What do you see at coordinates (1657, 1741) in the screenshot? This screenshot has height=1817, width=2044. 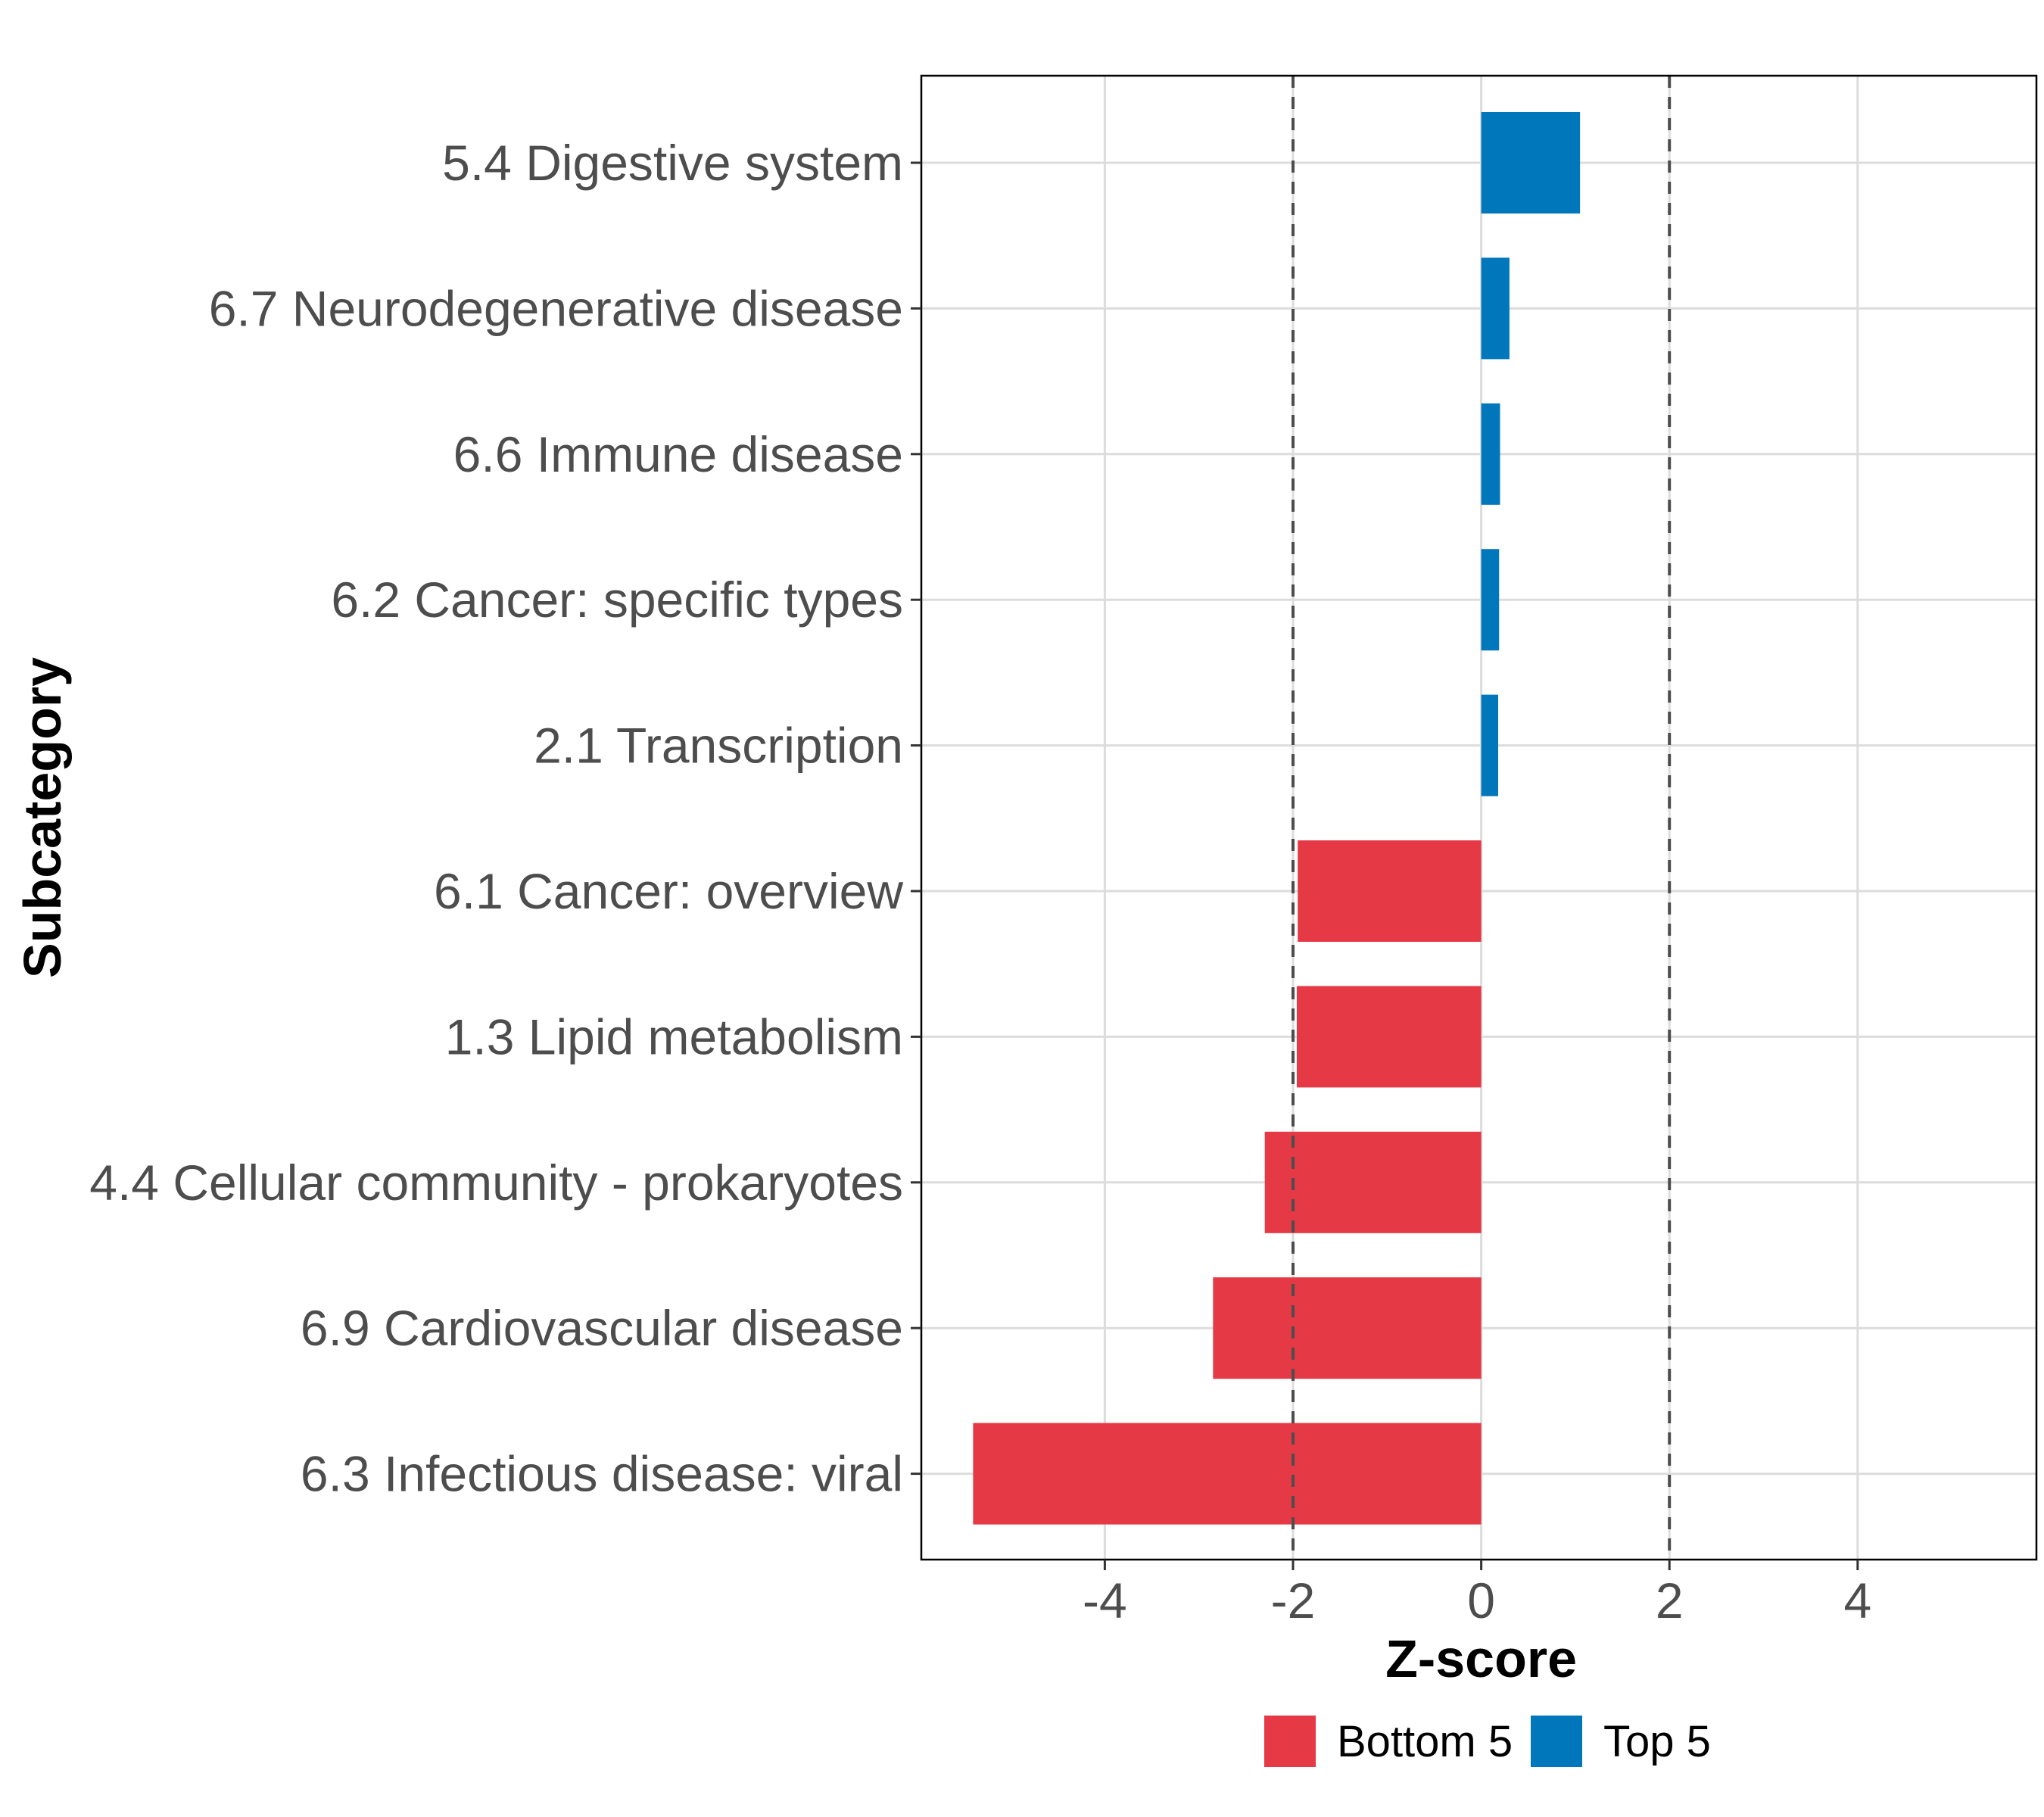 I see `legend-label-2: Top 5` at bounding box center [1657, 1741].